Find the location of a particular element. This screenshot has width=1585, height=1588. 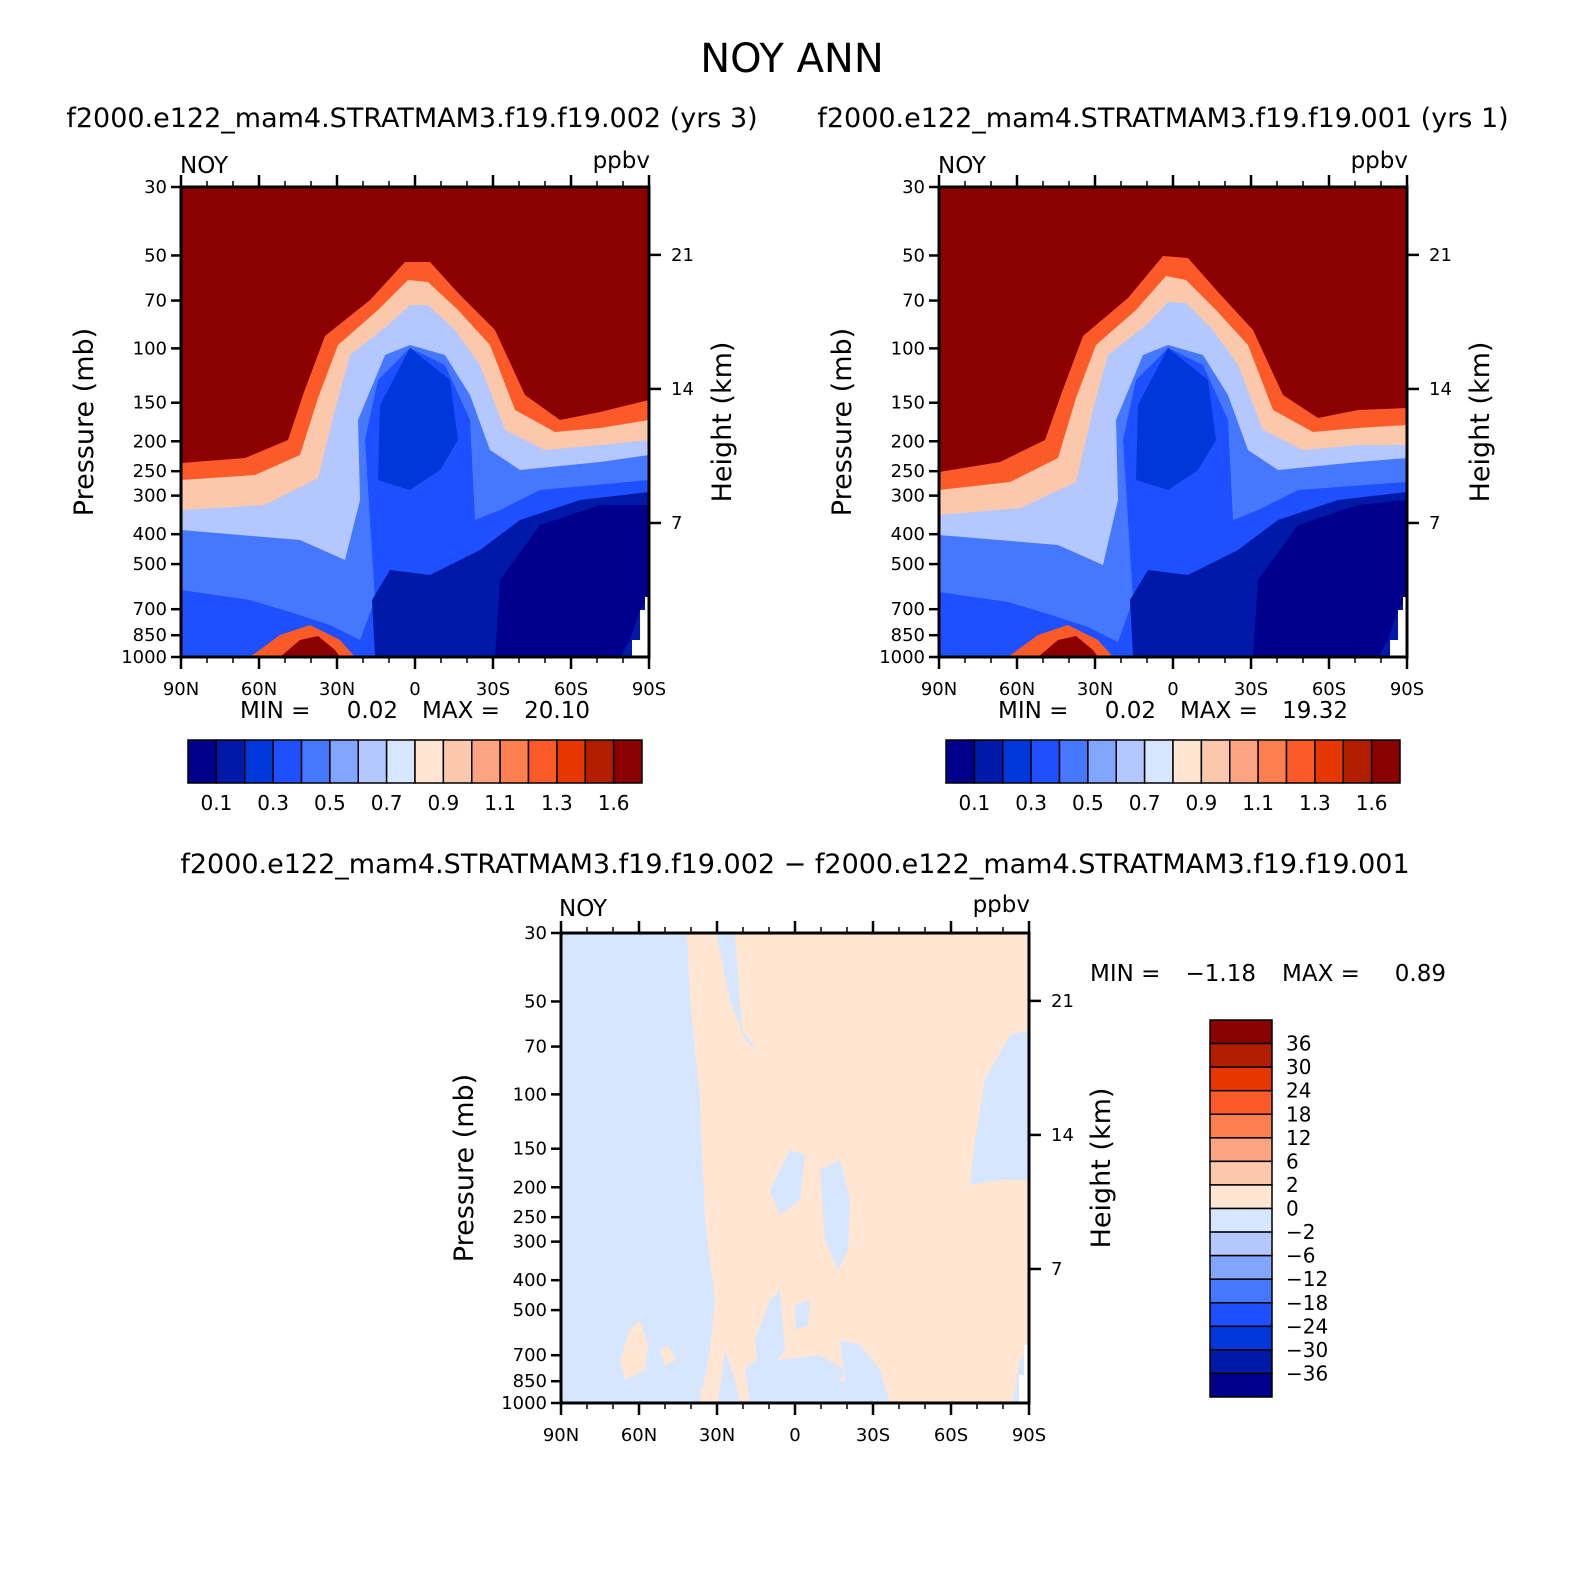

panel2-colorbar-label: 0.3 is located at coordinates (1031, 803).